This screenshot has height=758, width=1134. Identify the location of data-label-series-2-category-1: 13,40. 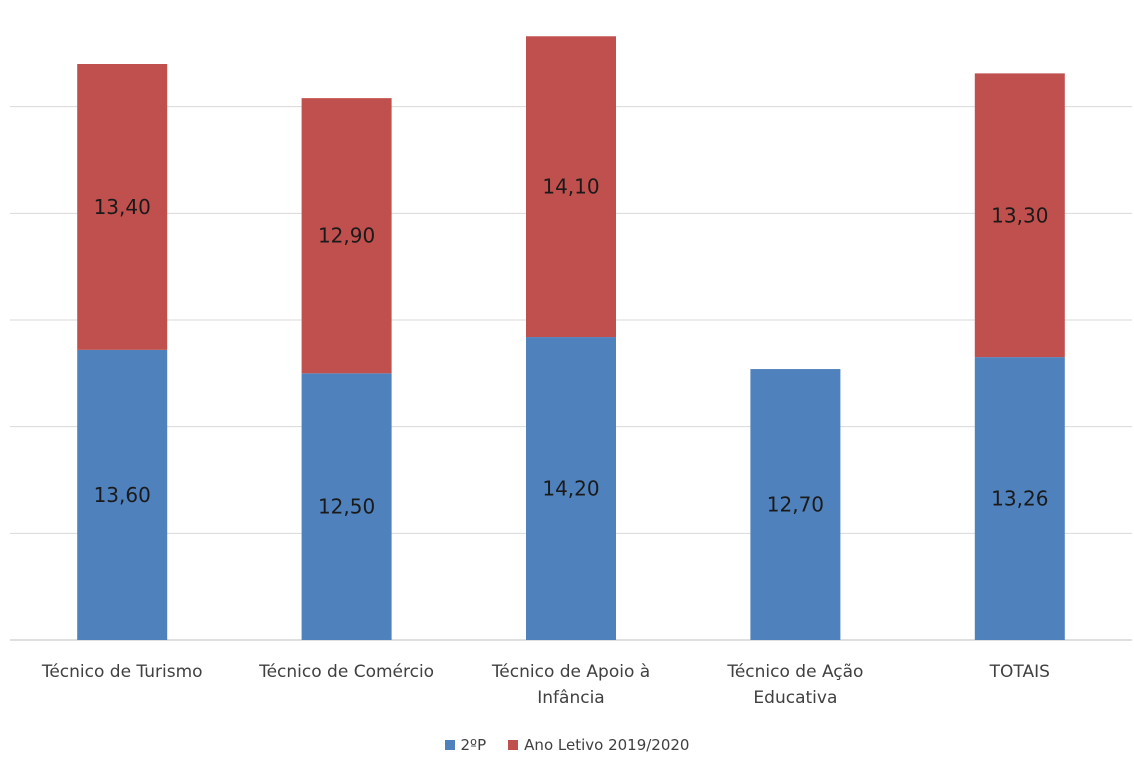
(122, 207).